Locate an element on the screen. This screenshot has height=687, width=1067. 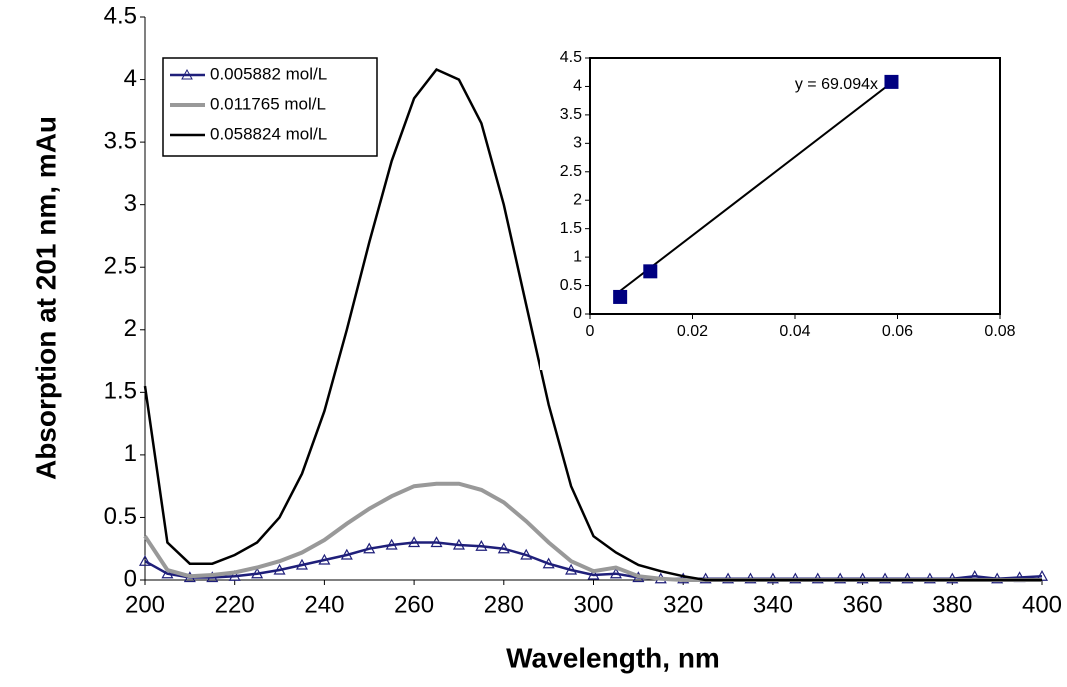
trendline is located at coordinates (756, 186).